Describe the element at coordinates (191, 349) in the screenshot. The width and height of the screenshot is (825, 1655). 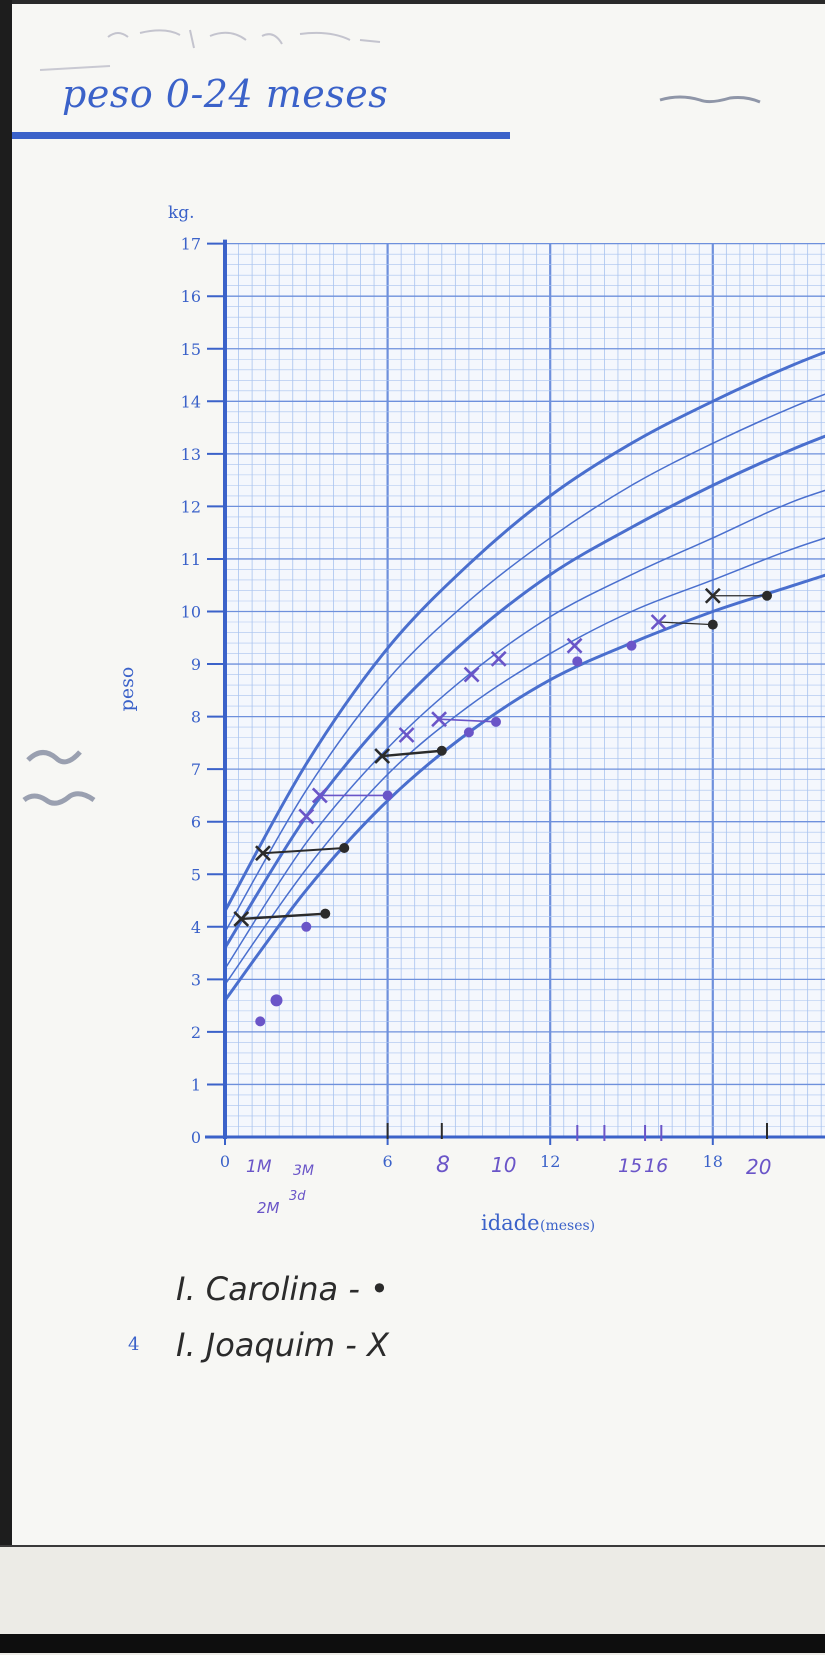
I see `y-tick-label: 15` at that location.